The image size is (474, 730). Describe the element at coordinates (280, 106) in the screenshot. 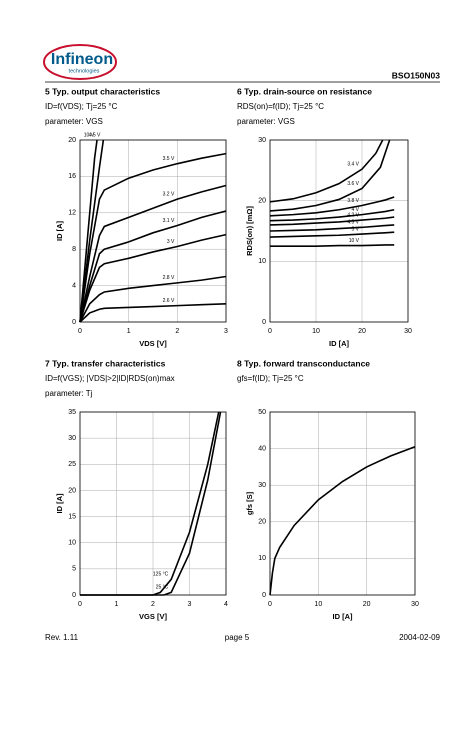

I see `chart-subtitle: RDS(on)=f(ID); Tj=25 °C` at that location.